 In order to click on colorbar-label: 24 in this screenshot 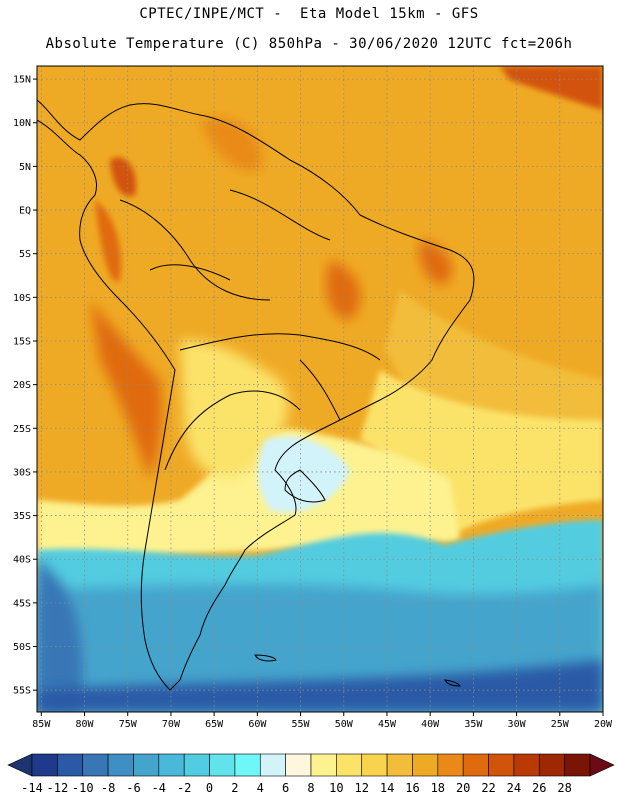, I will do `click(514, 788)`.